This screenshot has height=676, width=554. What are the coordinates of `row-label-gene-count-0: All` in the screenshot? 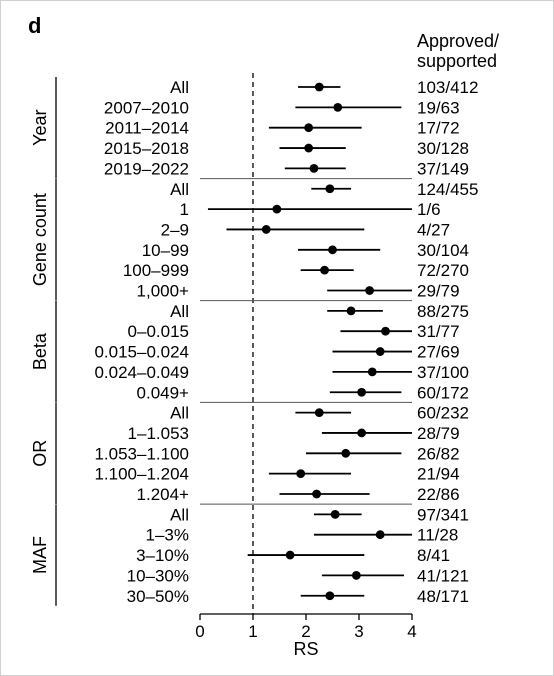 It's located at (179, 189).